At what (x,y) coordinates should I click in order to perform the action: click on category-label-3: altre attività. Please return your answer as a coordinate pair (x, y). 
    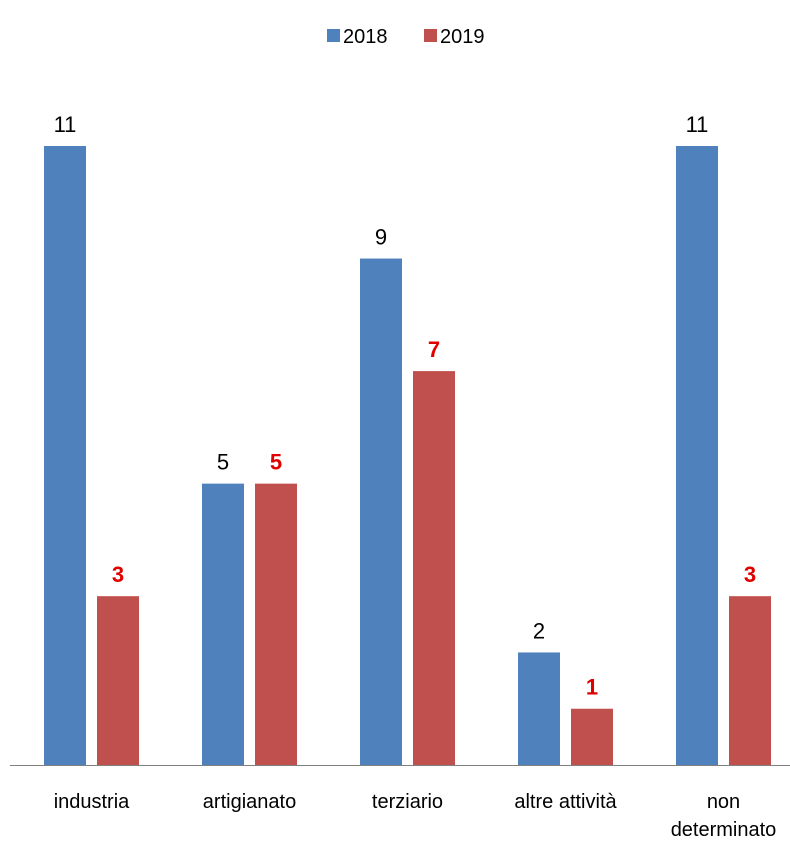
    Looking at the image, I should click on (565, 802).